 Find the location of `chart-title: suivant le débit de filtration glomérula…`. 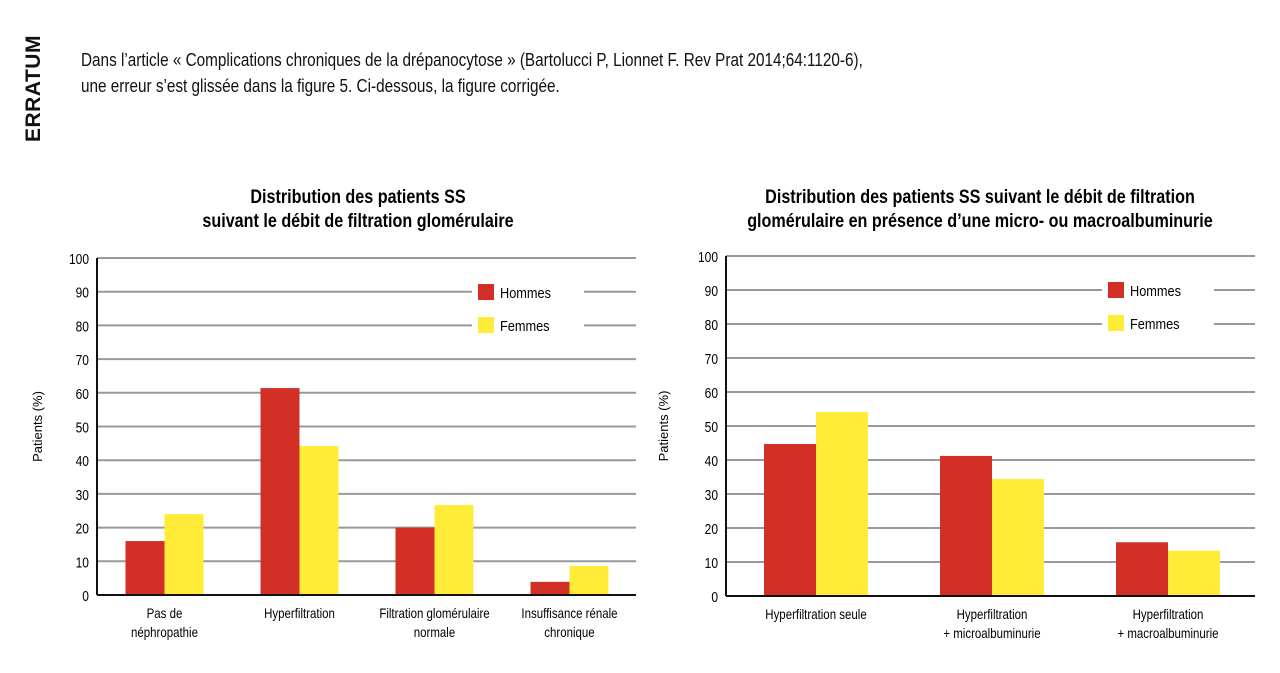

chart-title: suivant le débit de filtration glomérula… is located at coordinates (357, 221).